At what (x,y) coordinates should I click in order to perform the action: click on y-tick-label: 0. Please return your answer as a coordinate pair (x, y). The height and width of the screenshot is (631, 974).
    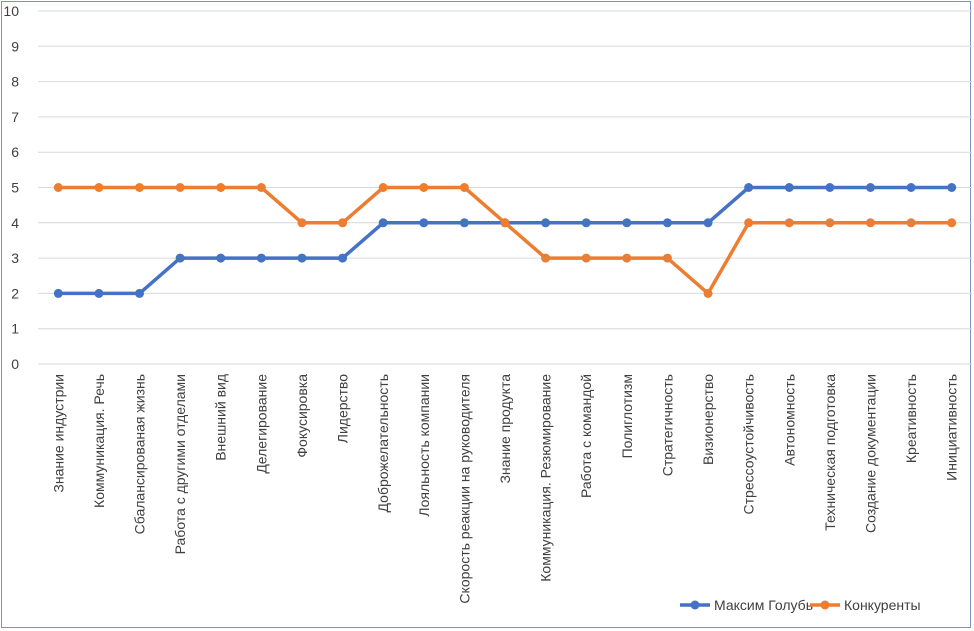
    Looking at the image, I should click on (15, 364).